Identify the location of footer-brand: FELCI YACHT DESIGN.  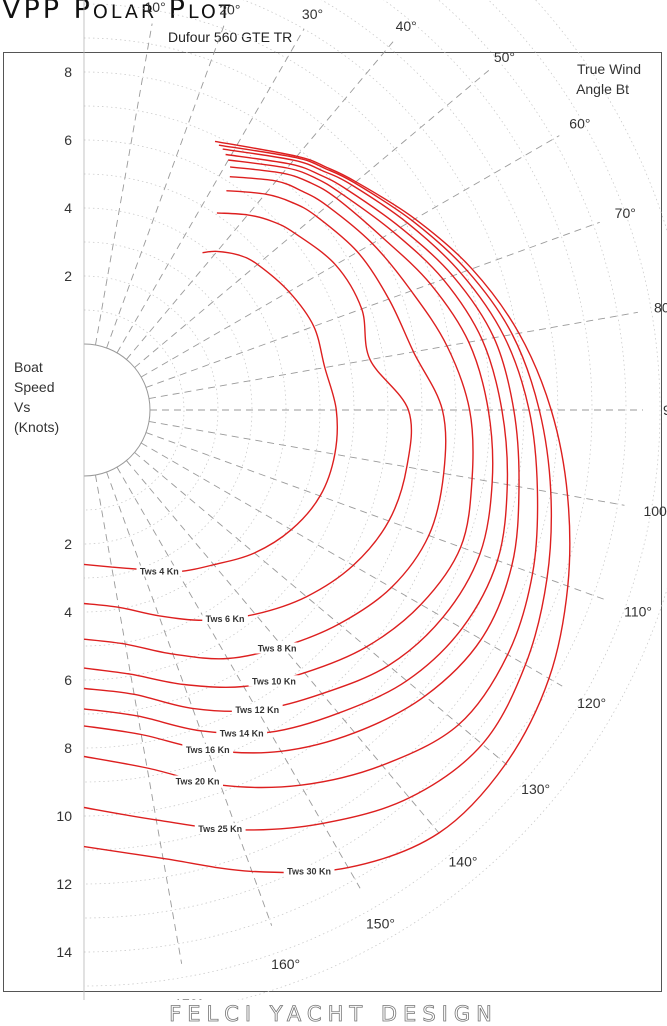
(333, 1014).